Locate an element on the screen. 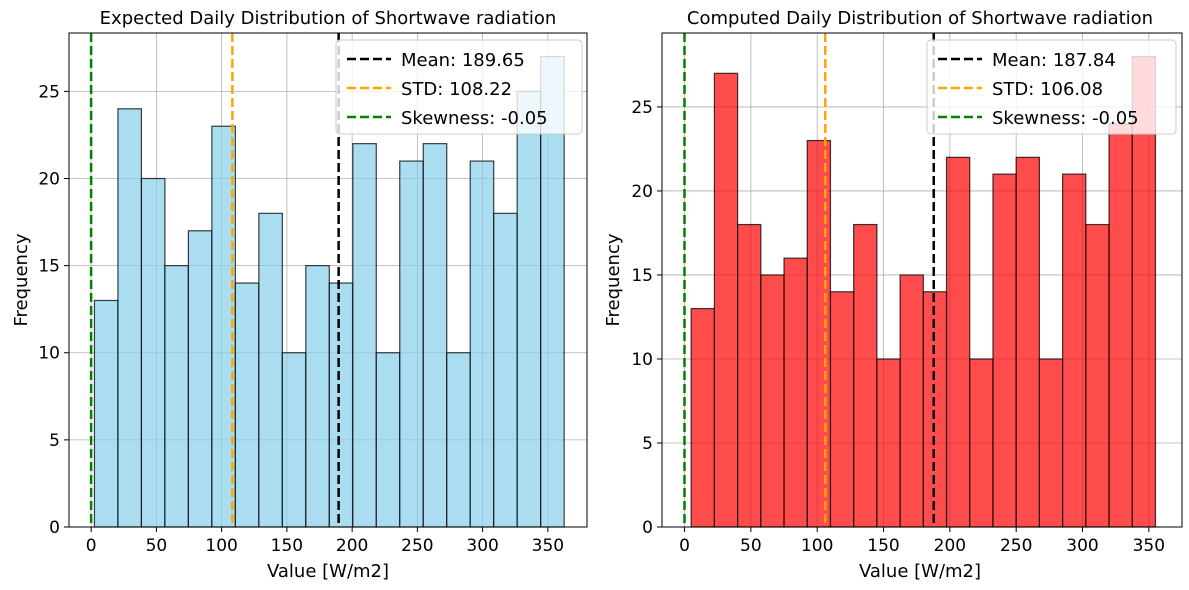  legend-label: Mean: 189.65 is located at coordinates (463, 60).